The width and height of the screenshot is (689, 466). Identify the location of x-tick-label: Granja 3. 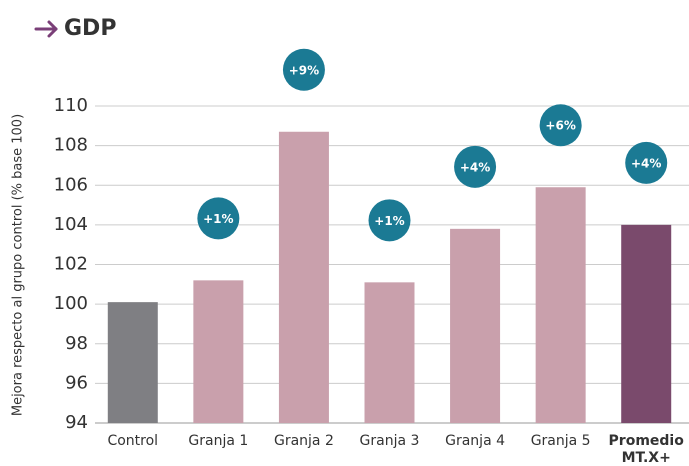
(390, 441).